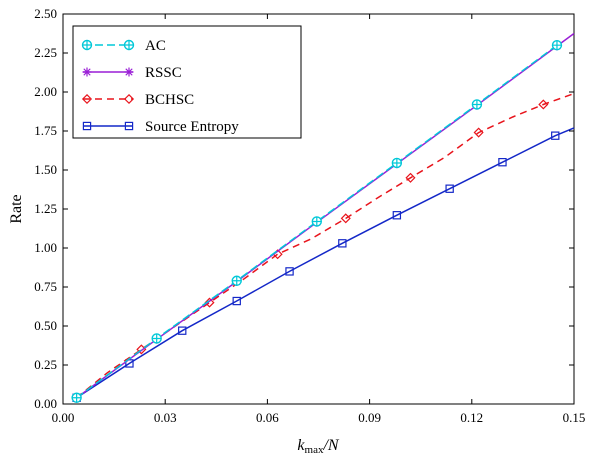  What do you see at coordinates (187, 82) in the screenshot?
I see `legend: AC RSSC BCHSC Source Entropy` at bounding box center [187, 82].